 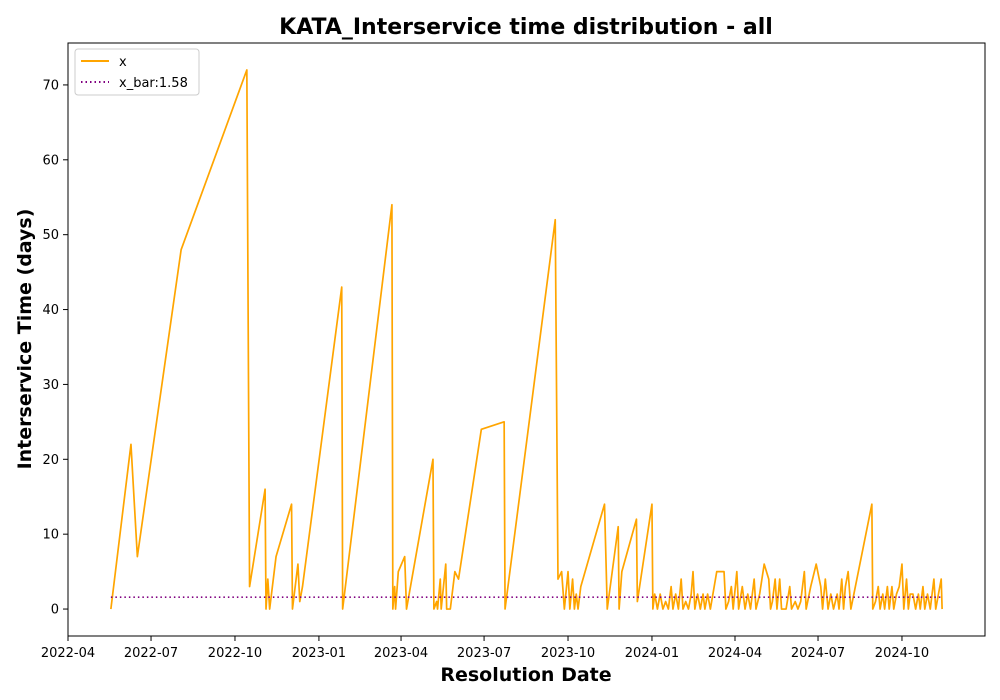 What do you see at coordinates (153, 83) in the screenshot?
I see `legend-label-x-bar: x_bar:1.58` at bounding box center [153, 83].